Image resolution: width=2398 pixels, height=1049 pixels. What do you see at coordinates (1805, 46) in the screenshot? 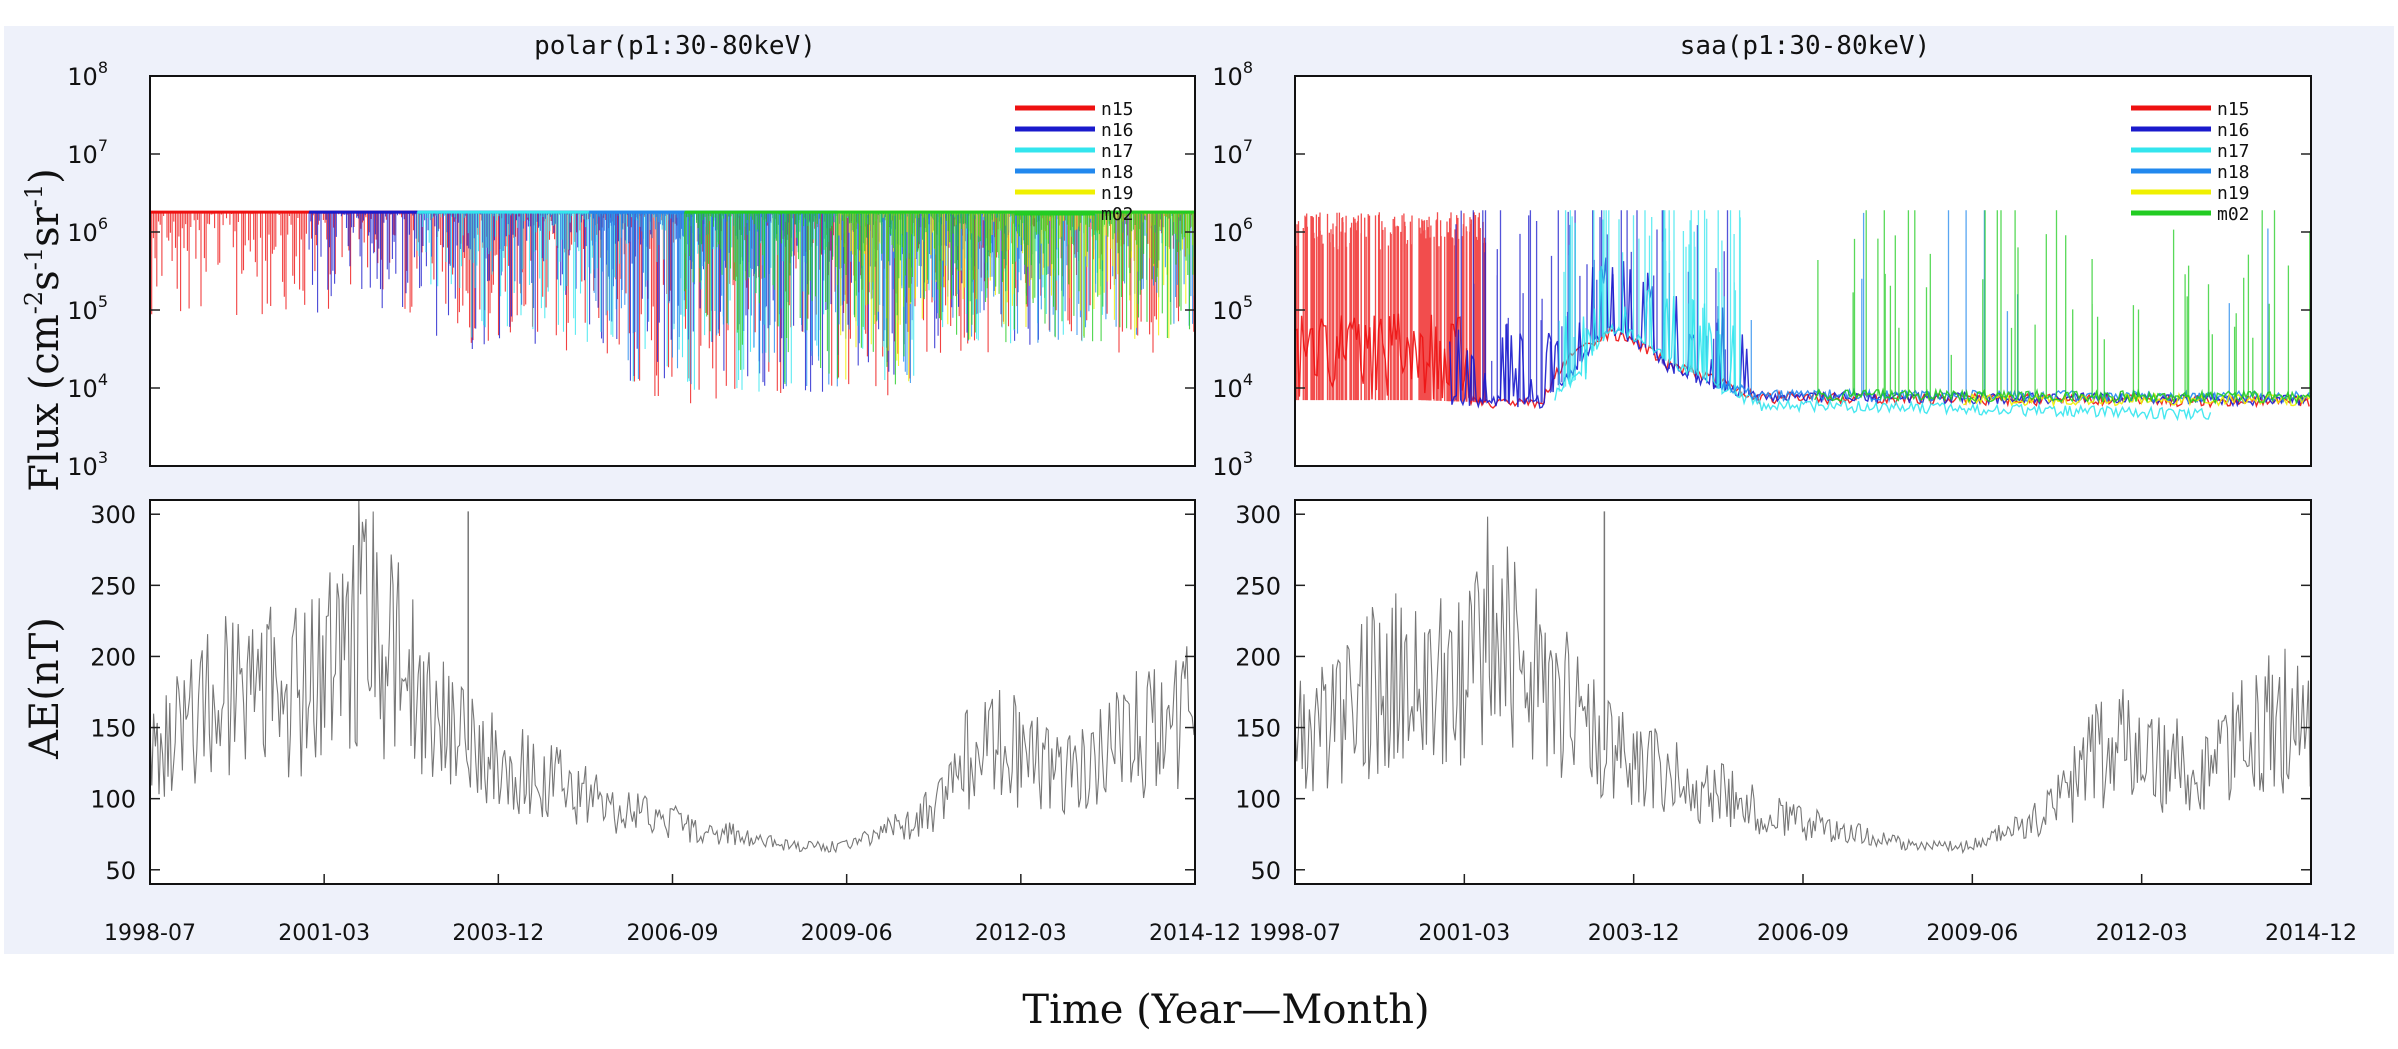
I see `saa-flux-title: saa(p1:30-80keV)` at bounding box center [1805, 46].